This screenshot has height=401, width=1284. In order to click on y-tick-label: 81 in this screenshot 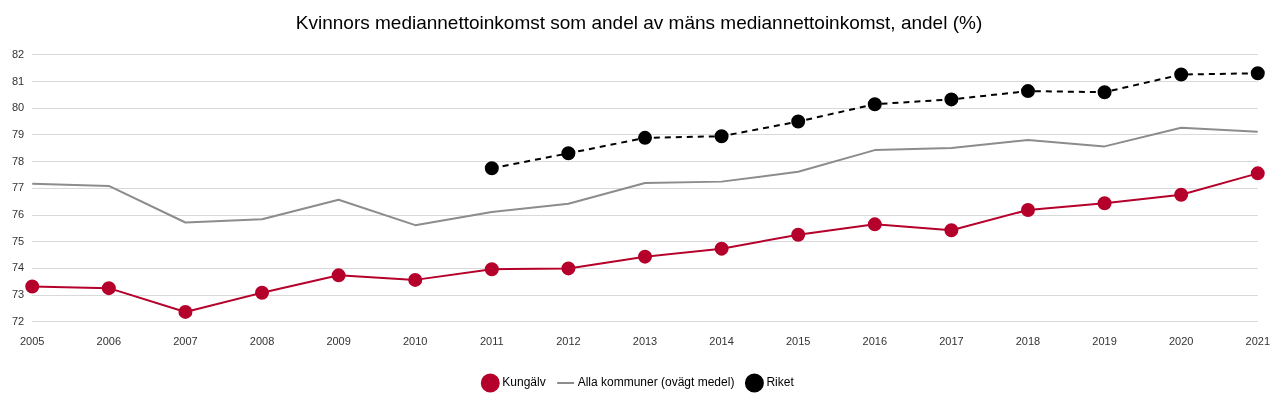, I will do `click(18, 80)`.